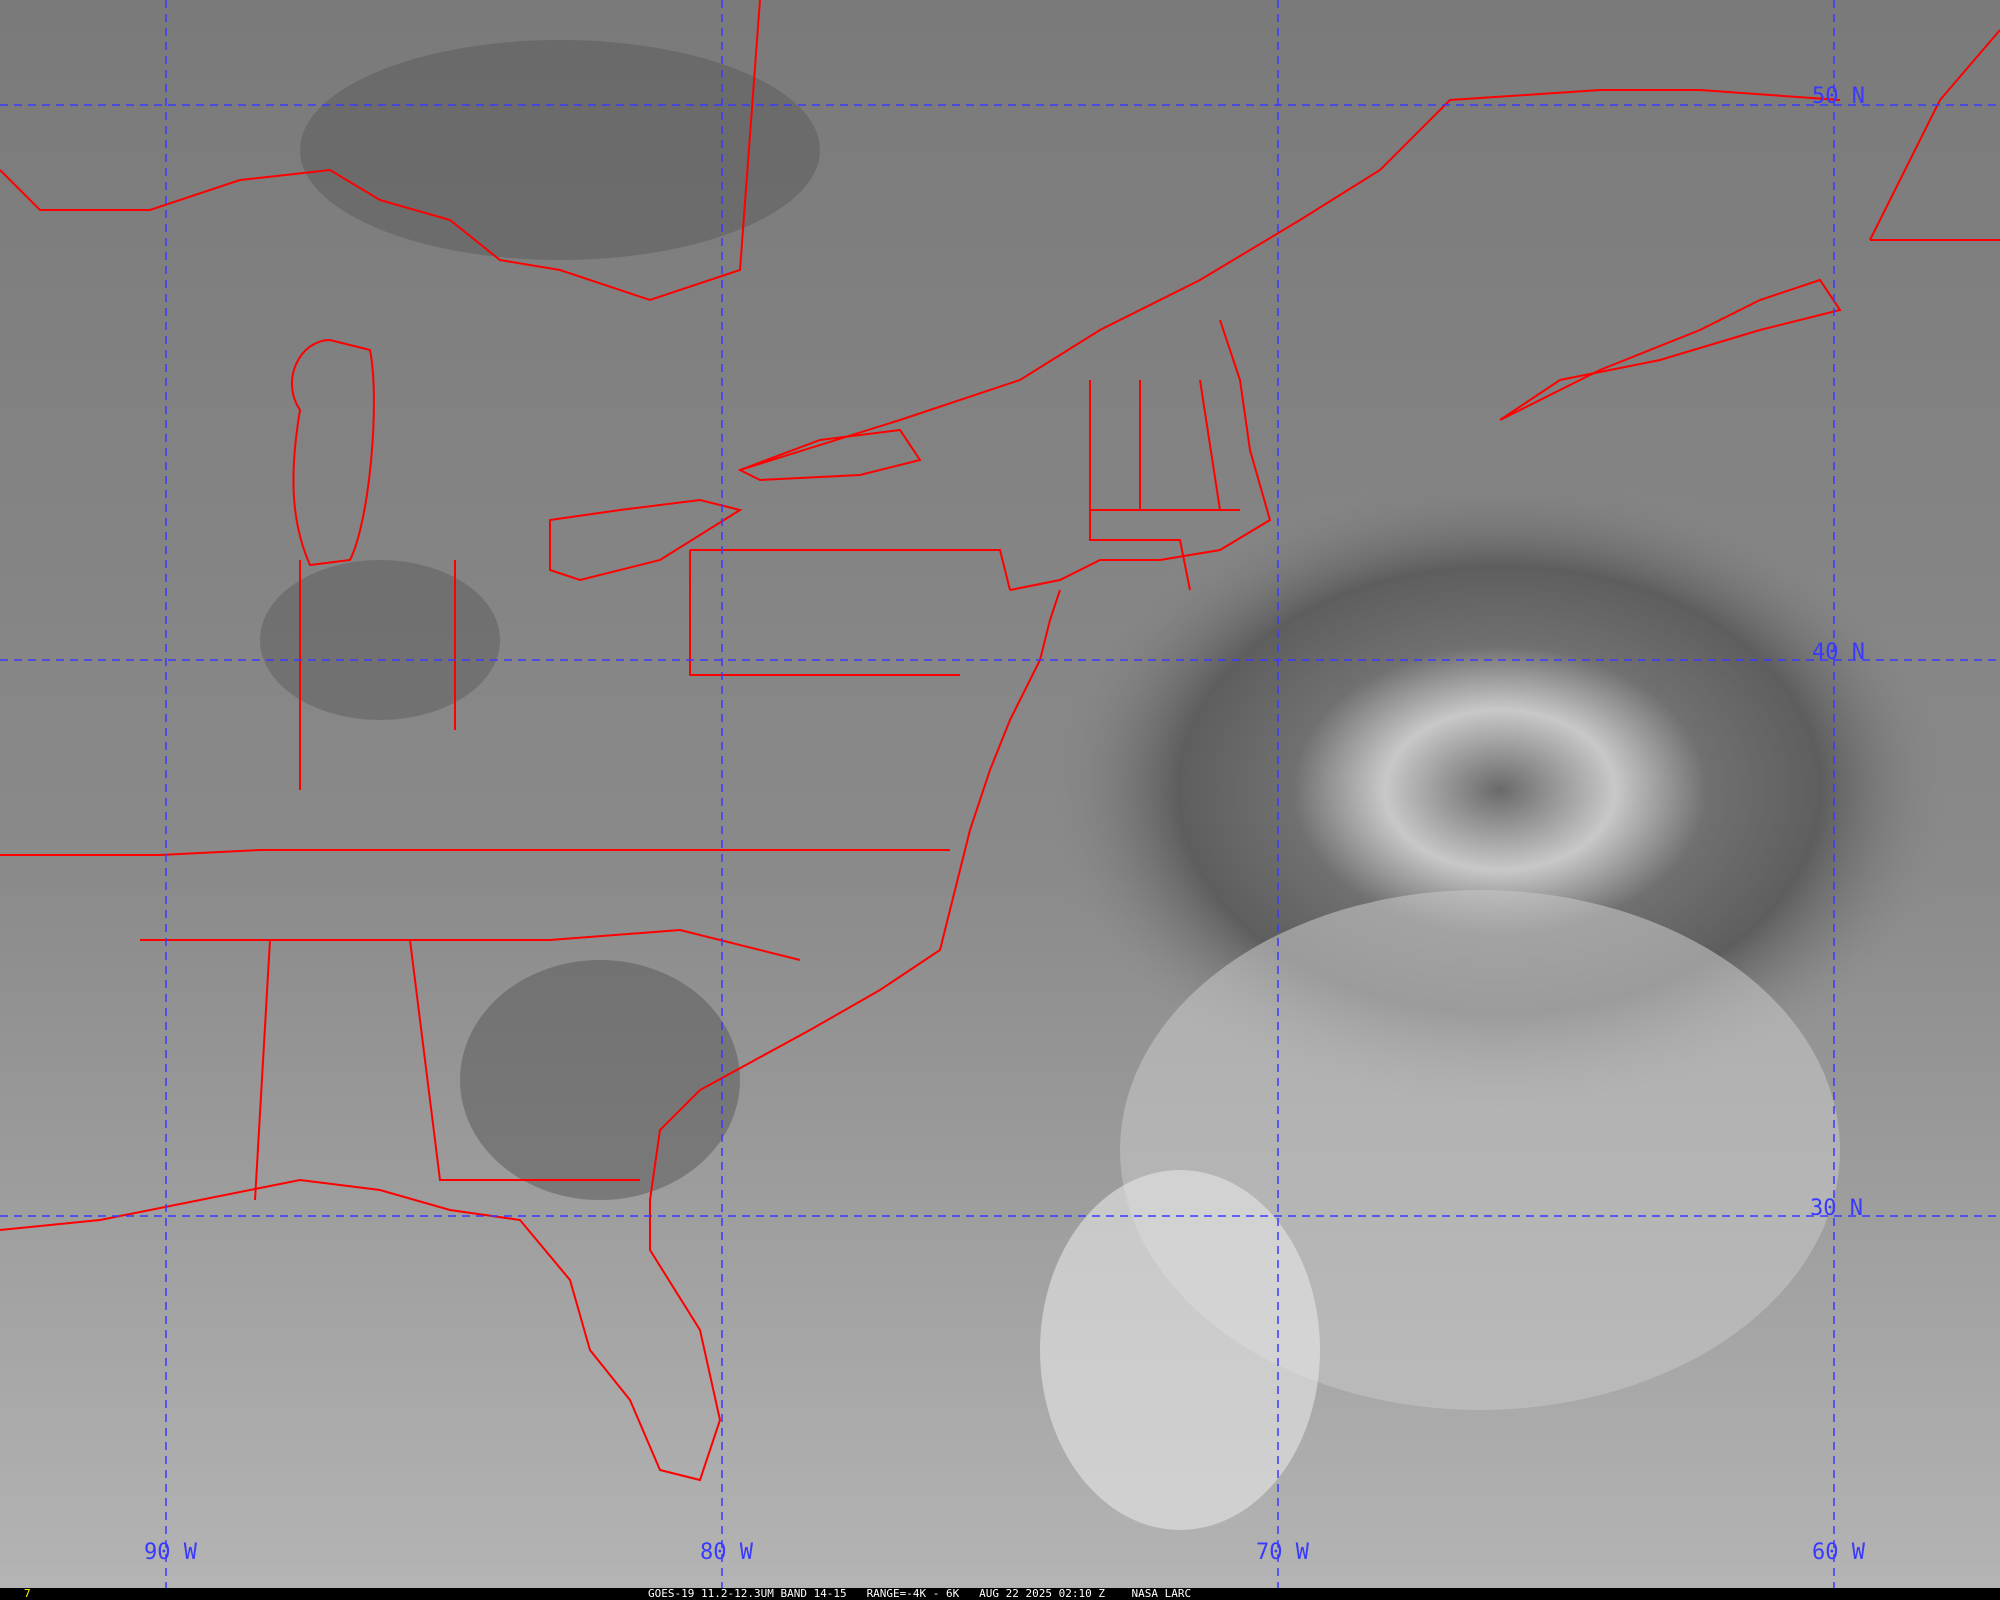 The width and height of the screenshot is (2000, 1600). Describe the element at coordinates (475, 852) in the screenshot. I see `state-line-tn-nc` at that location.